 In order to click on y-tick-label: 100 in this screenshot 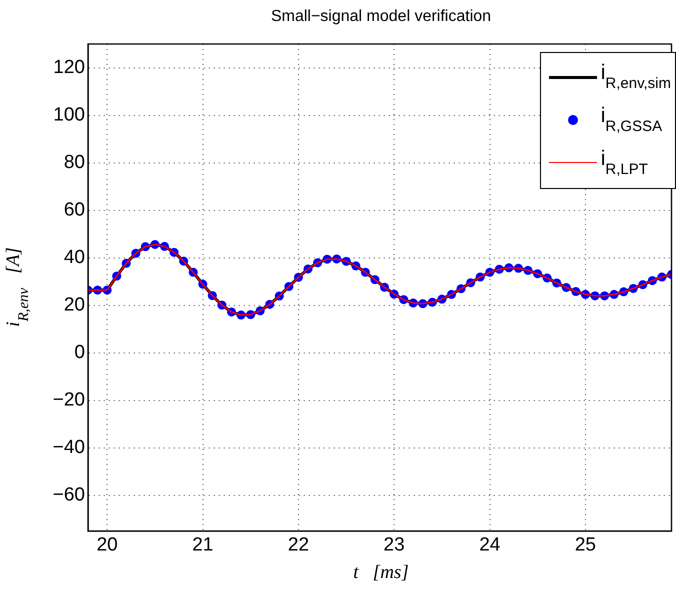, I will do `click(69, 115)`.